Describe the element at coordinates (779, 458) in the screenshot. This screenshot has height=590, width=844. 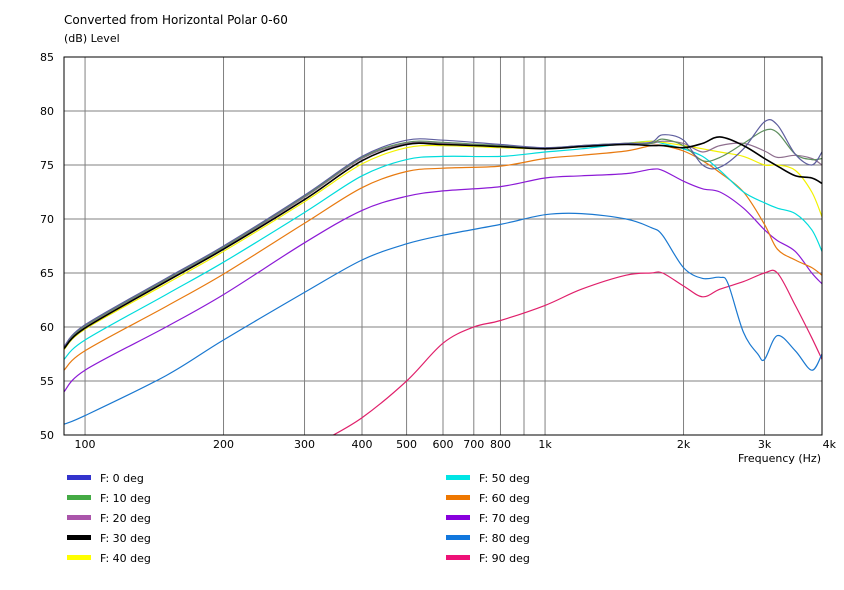
I see `x-axis-label: Frequency (Hz)` at that location.